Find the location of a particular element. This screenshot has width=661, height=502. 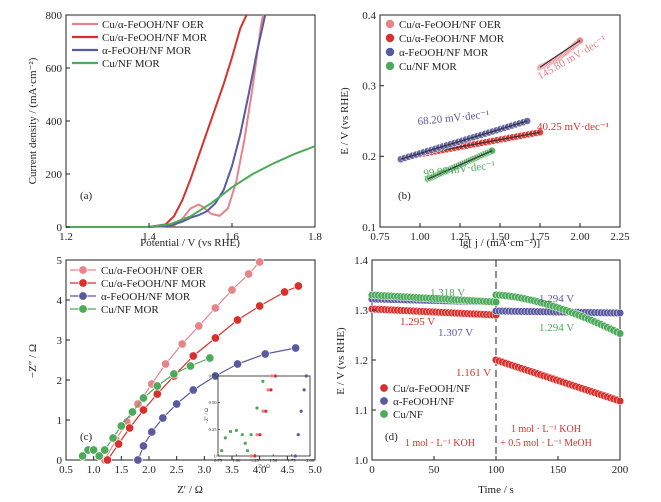

slope-label: 68.20 mV·dec⁻¹ is located at coordinates (453, 118).